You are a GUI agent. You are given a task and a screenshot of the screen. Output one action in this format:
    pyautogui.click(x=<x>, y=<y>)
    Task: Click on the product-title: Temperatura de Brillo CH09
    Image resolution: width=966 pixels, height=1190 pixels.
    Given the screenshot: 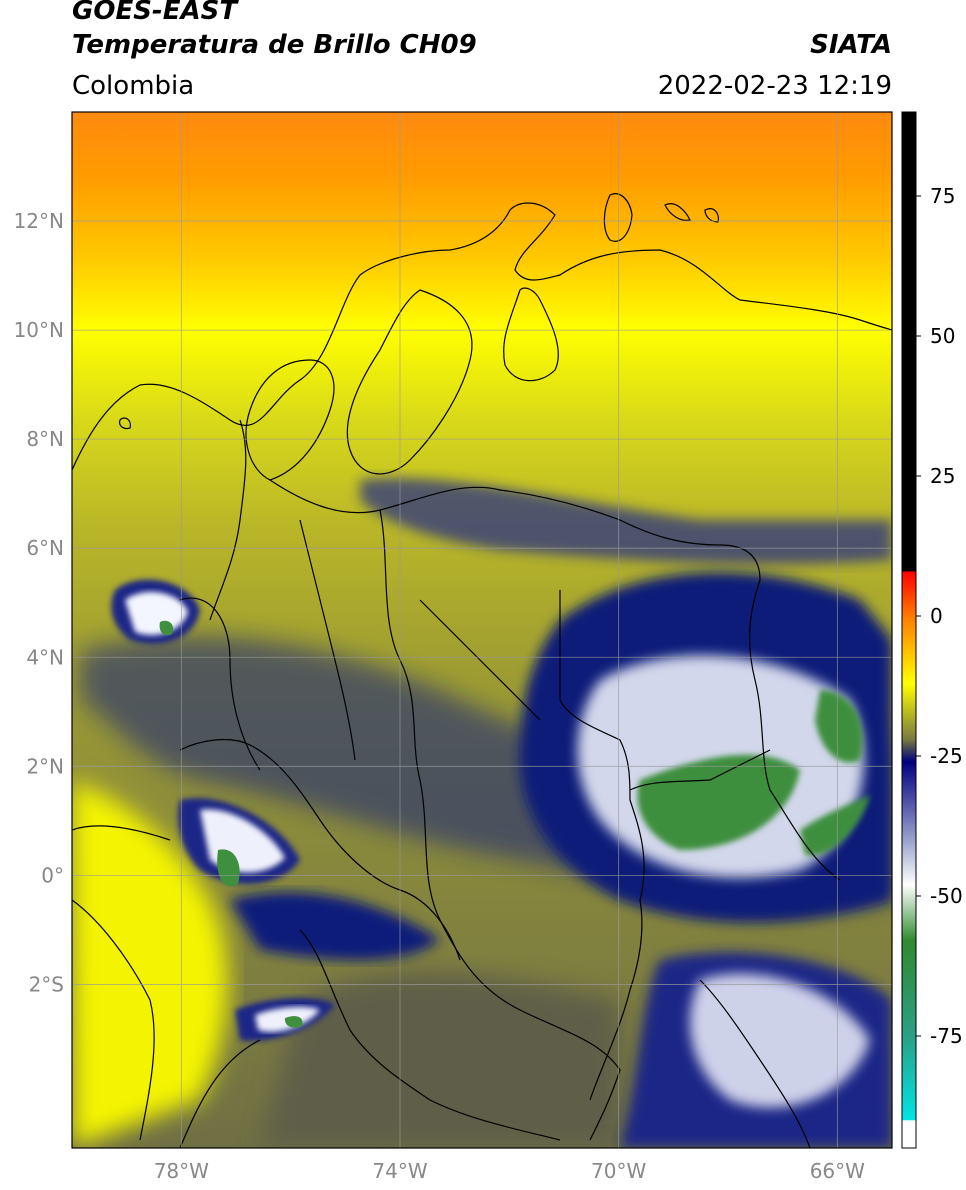 What is the action you would take?
    pyautogui.click(x=274, y=45)
    